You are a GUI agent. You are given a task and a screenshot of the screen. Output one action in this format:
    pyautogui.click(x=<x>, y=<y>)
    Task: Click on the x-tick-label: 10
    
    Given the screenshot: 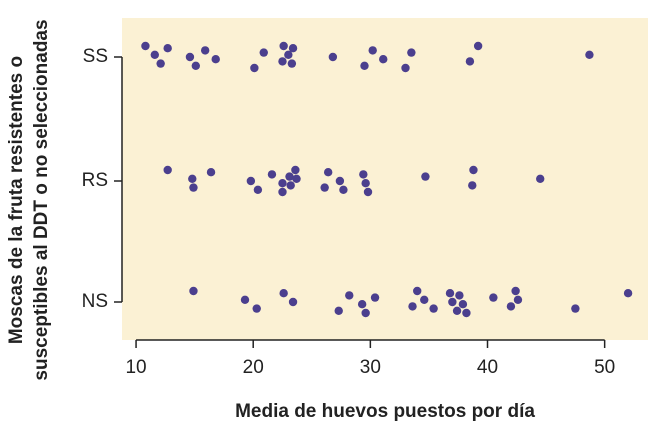 What is the action you would take?
    pyautogui.click(x=135, y=367)
    